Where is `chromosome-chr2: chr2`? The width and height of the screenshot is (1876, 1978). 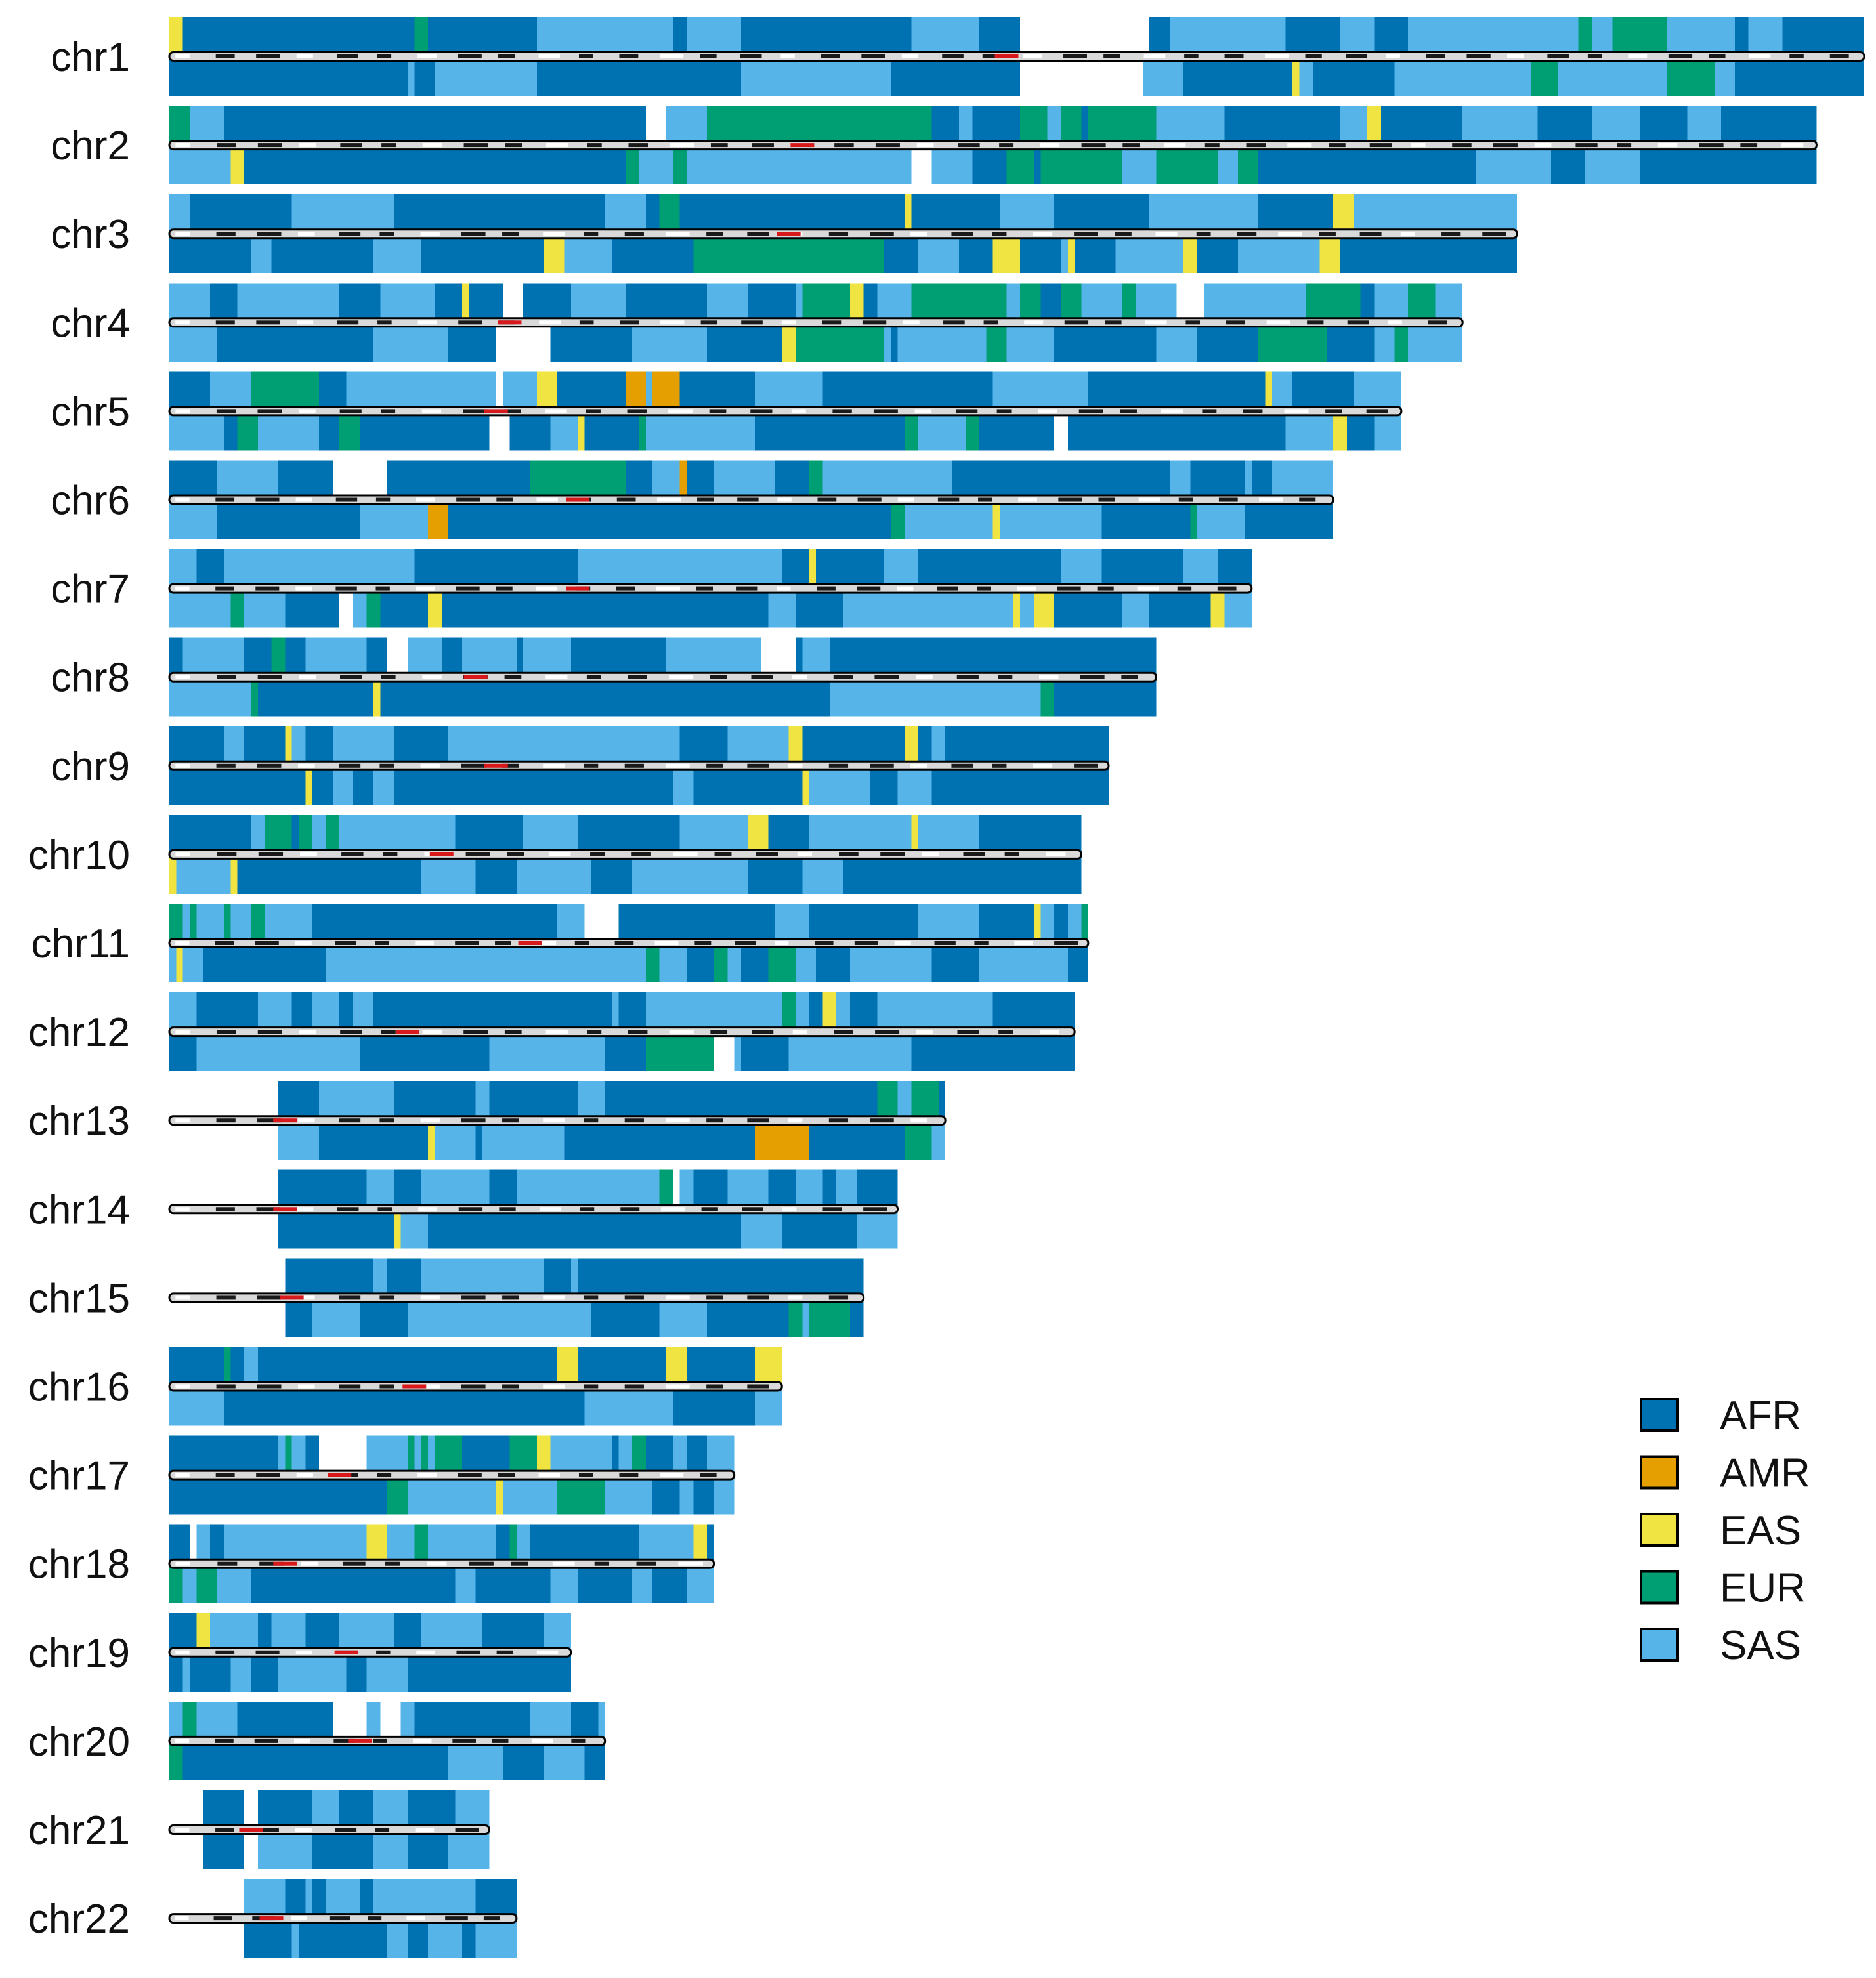
chromosome-chr2: chr2 is located at coordinates (934, 146).